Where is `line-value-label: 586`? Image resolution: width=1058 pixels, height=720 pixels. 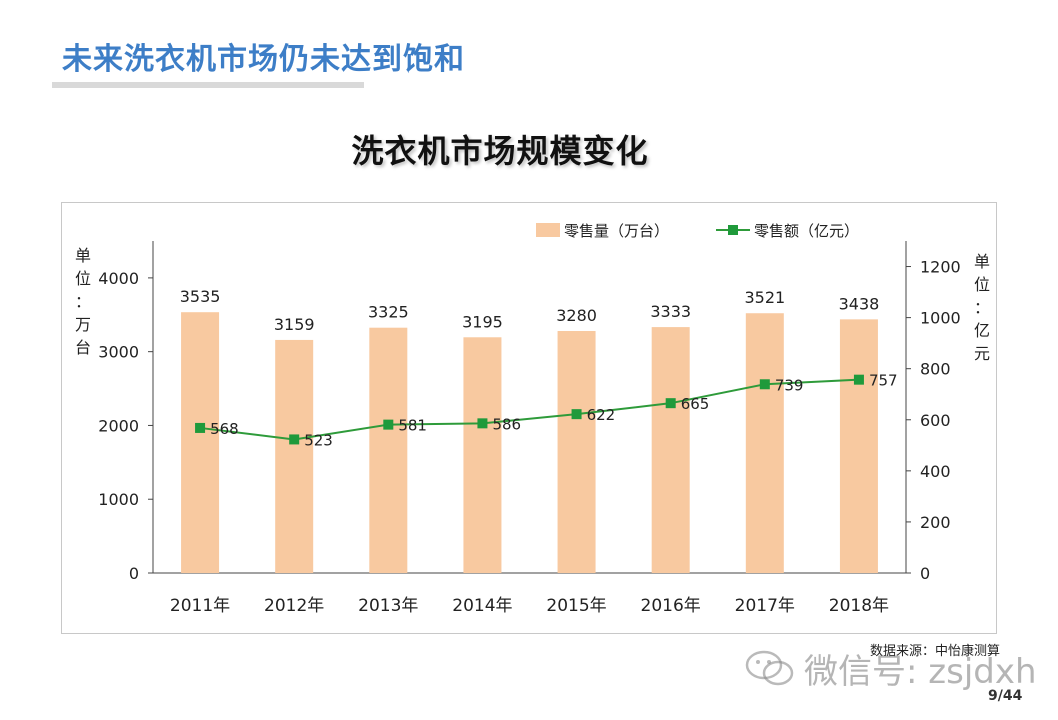
line-value-label: 586 is located at coordinates (506, 424).